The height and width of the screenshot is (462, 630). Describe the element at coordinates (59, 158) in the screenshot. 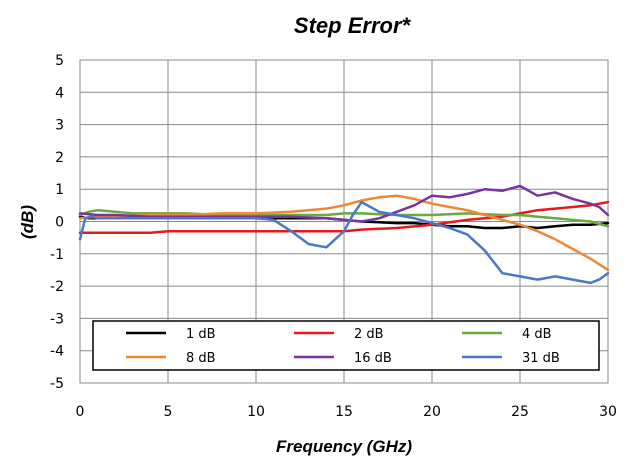

I see `y-tick-label: 2` at that location.